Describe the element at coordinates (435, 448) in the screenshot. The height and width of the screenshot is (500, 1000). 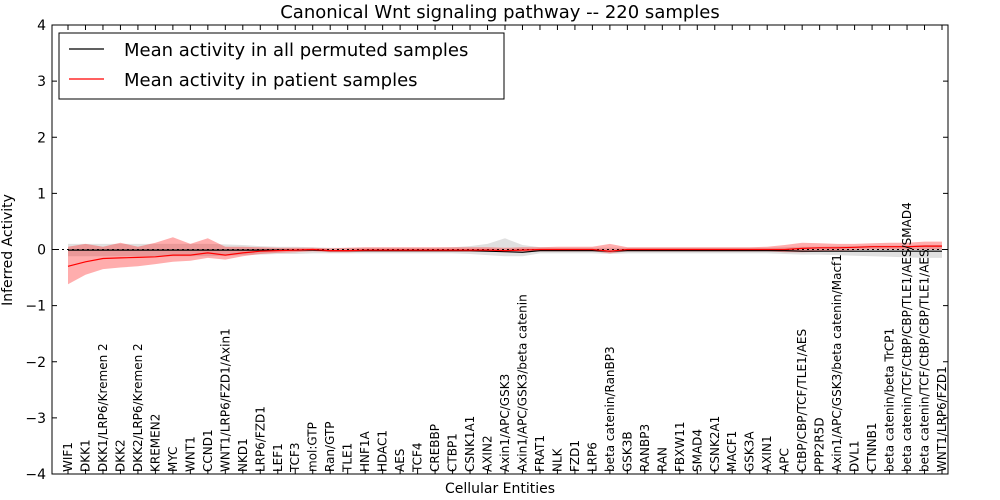
I see `category-label-21: CREBBP` at that location.